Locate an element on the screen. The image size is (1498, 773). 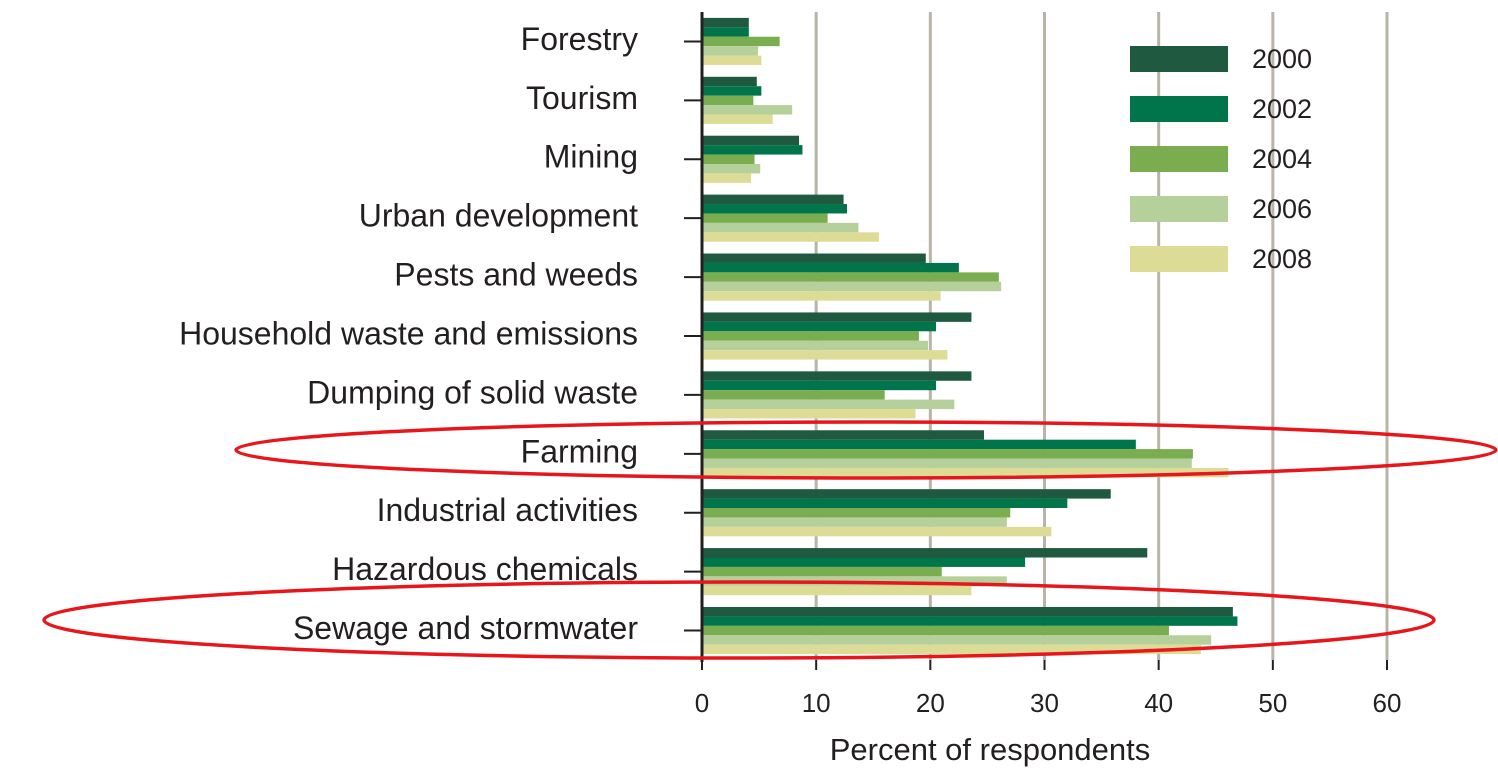
legend-label: 2006 is located at coordinates (1282, 209).